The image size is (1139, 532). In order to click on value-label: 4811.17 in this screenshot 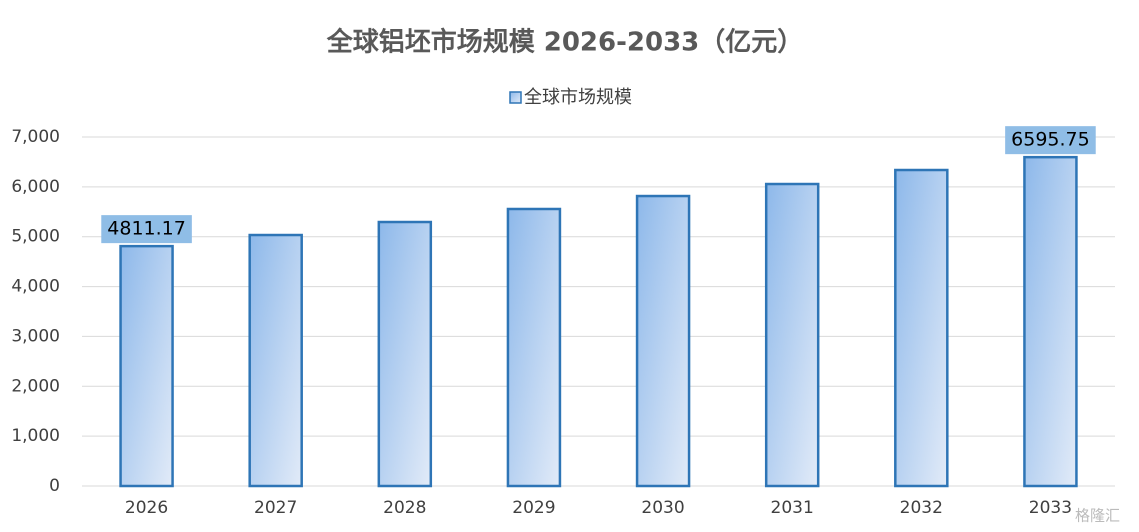, I will do `click(146, 229)`.